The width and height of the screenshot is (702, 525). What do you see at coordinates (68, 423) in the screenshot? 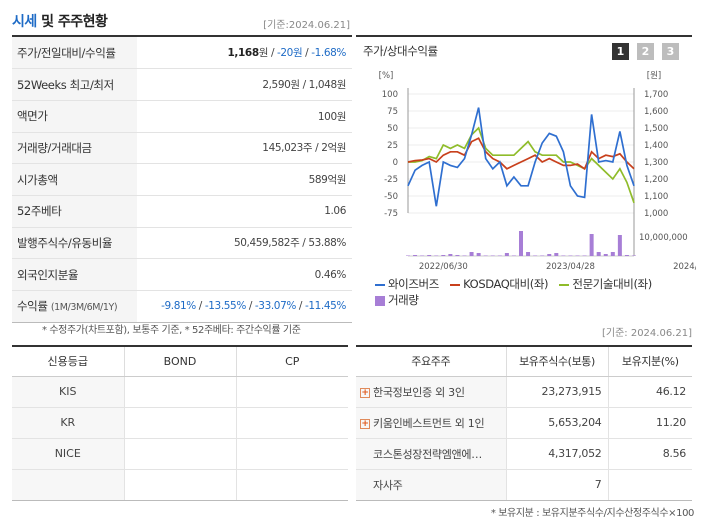
I see `agency-cell: KR` at bounding box center [68, 423].